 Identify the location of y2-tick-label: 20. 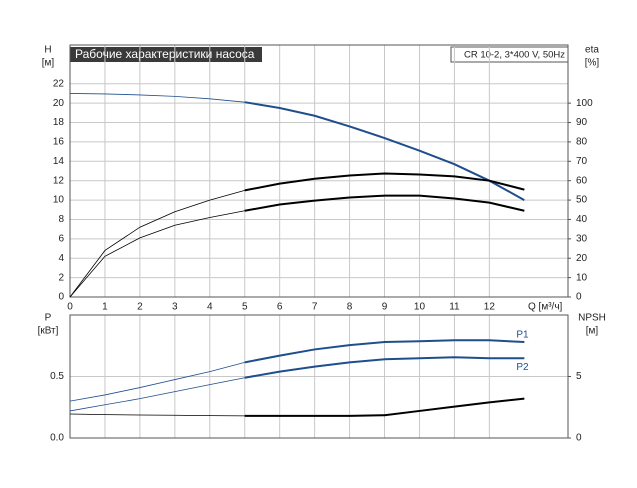
(582, 258).